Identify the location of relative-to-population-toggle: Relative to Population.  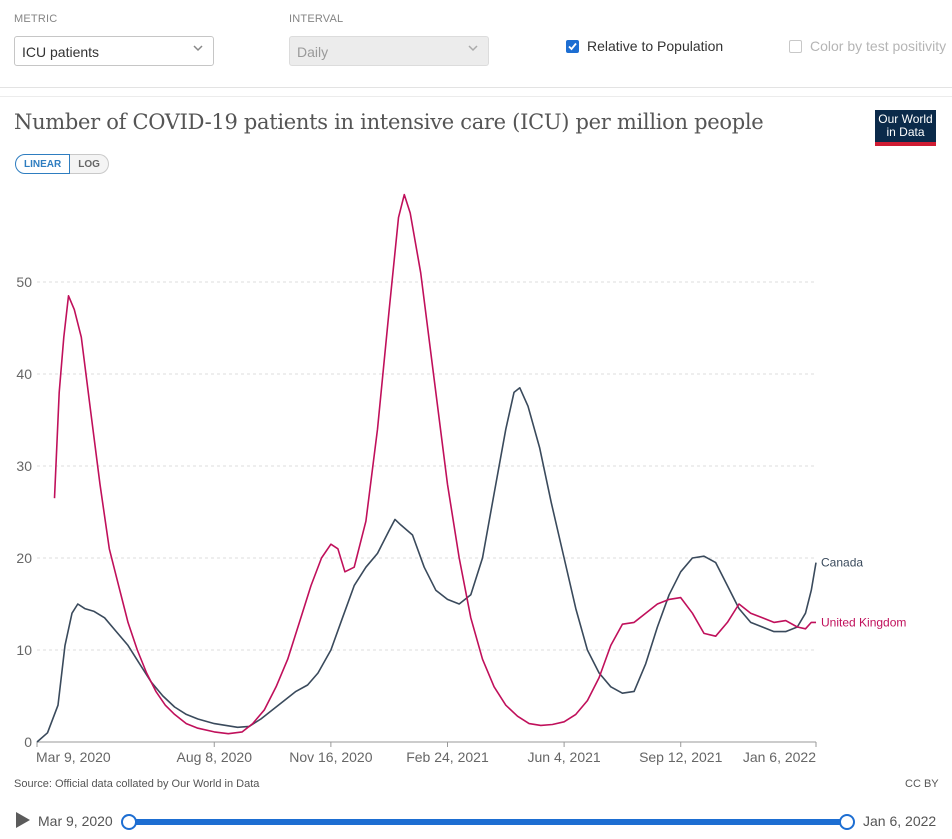
(644, 46).